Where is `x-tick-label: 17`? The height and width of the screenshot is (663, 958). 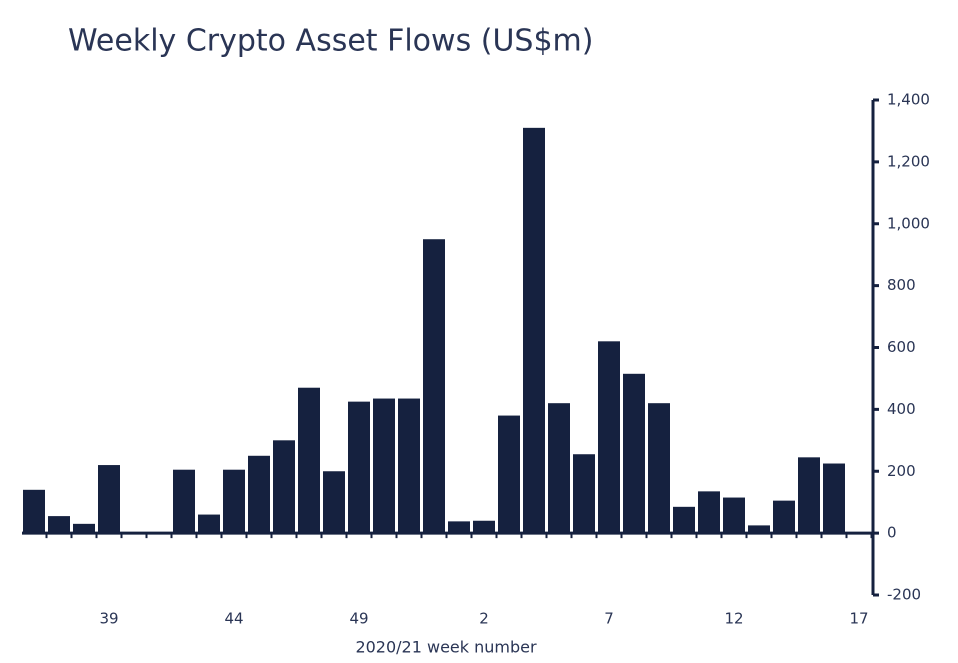 x-tick-label: 17 is located at coordinates (858, 619).